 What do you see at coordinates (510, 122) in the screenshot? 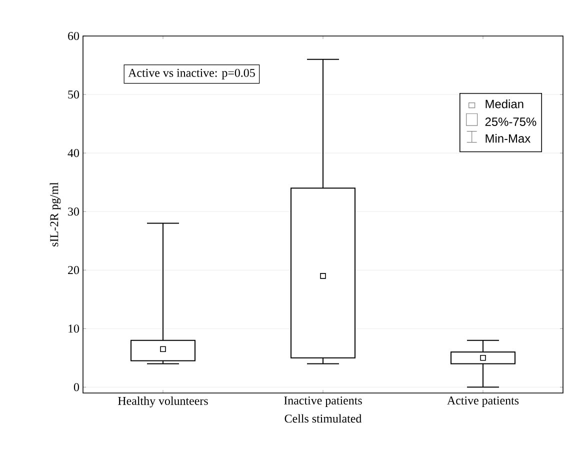
I see `annotation: 25%-75%` at bounding box center [510, 122].